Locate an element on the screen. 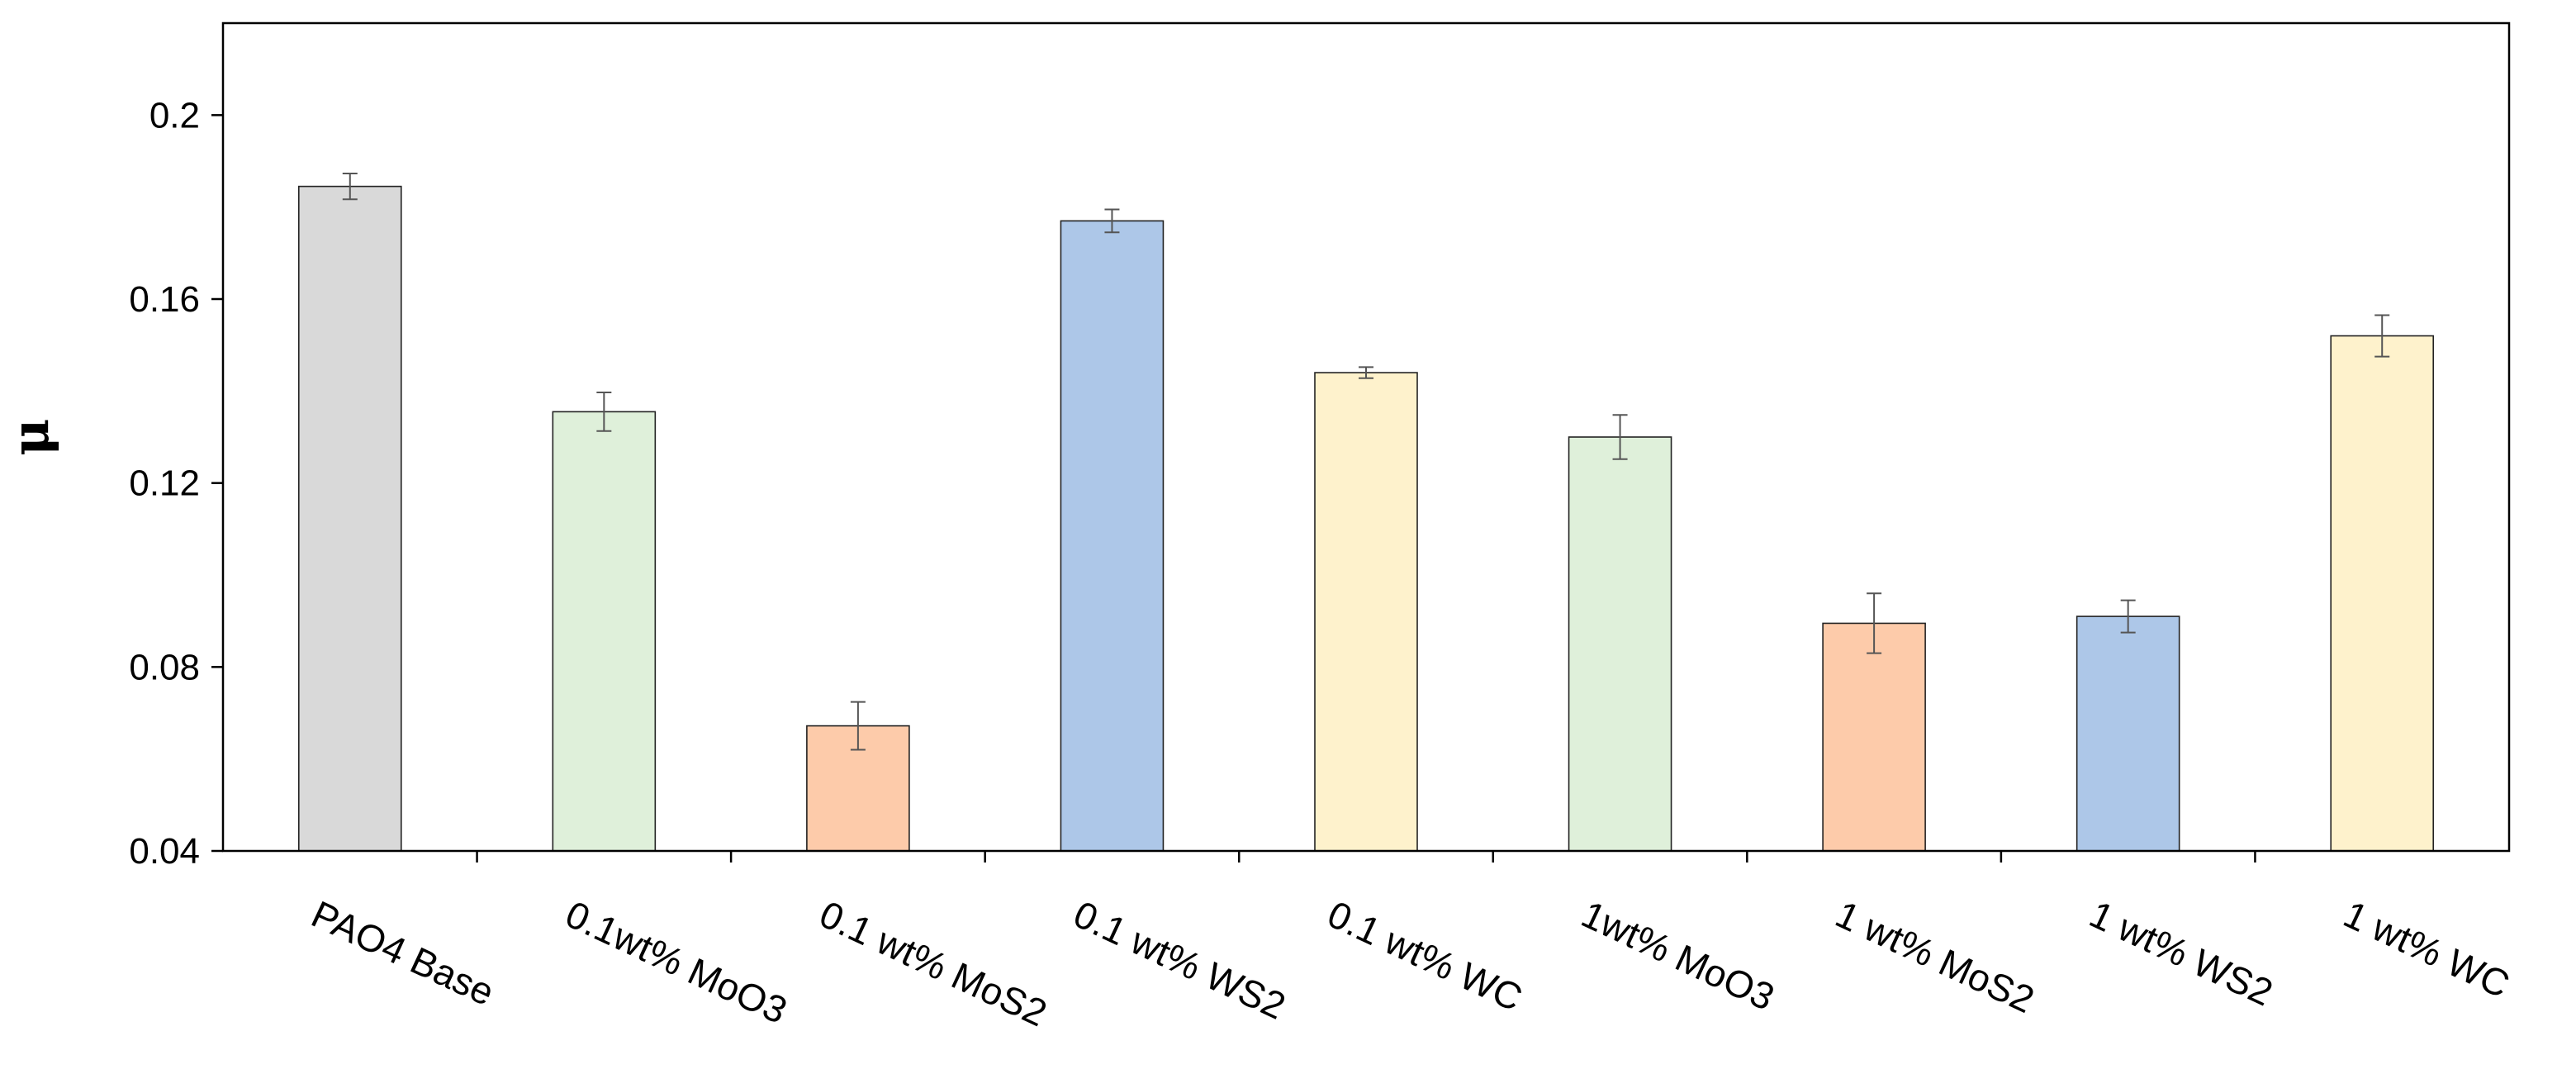  x-tick-label: 1 wt% WC is located at coordinates (2427, 949).